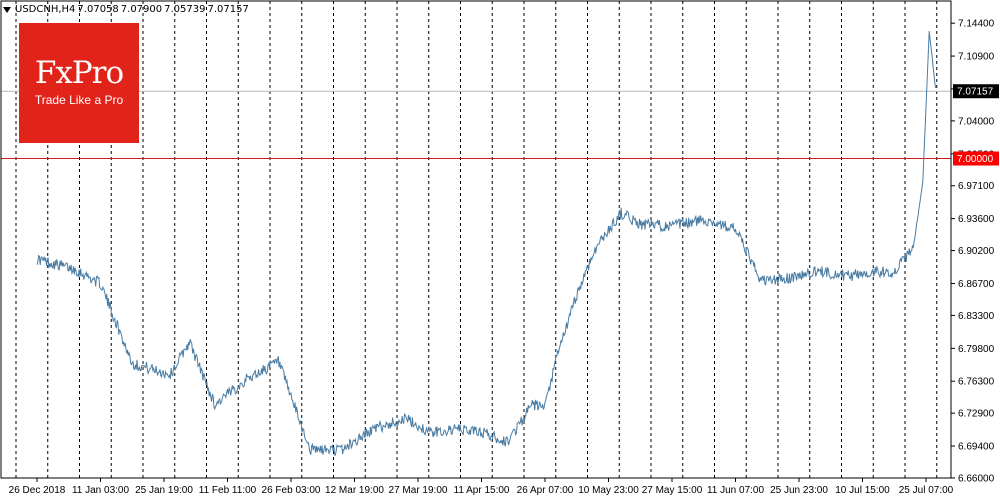 The image size is (1000, 500). Describe the element at coordinates (672, 490) in the screenshot. I see `x-tick-label: 27 May 15:00` at that location.